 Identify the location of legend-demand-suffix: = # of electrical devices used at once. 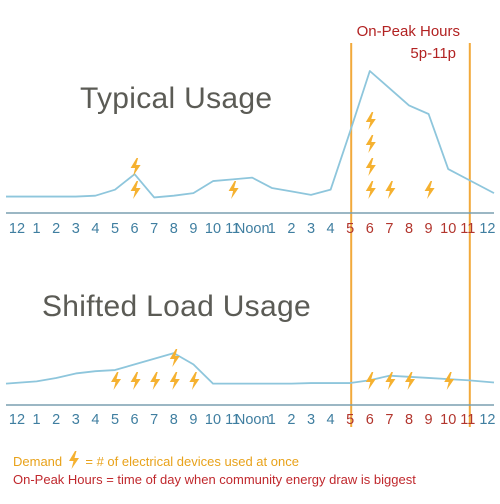
(192, 461).